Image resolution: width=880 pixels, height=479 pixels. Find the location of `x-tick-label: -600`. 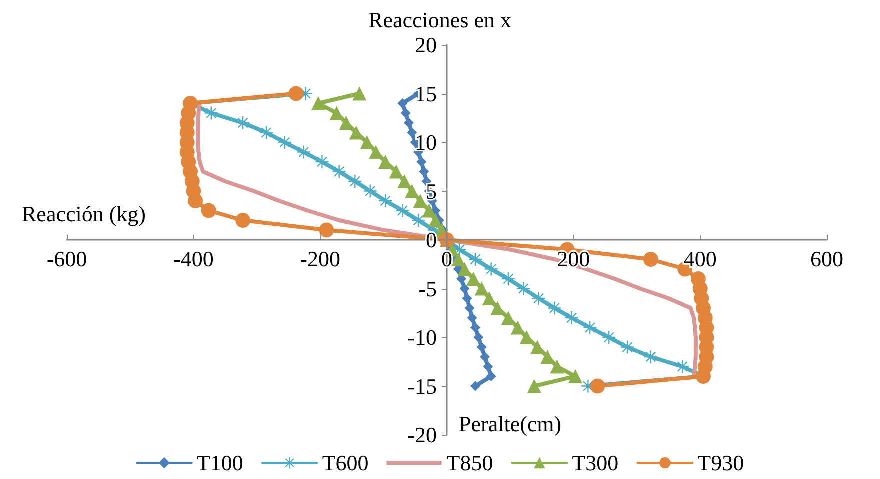

x-tick-label: -600 is located at coordinates (67, 259).